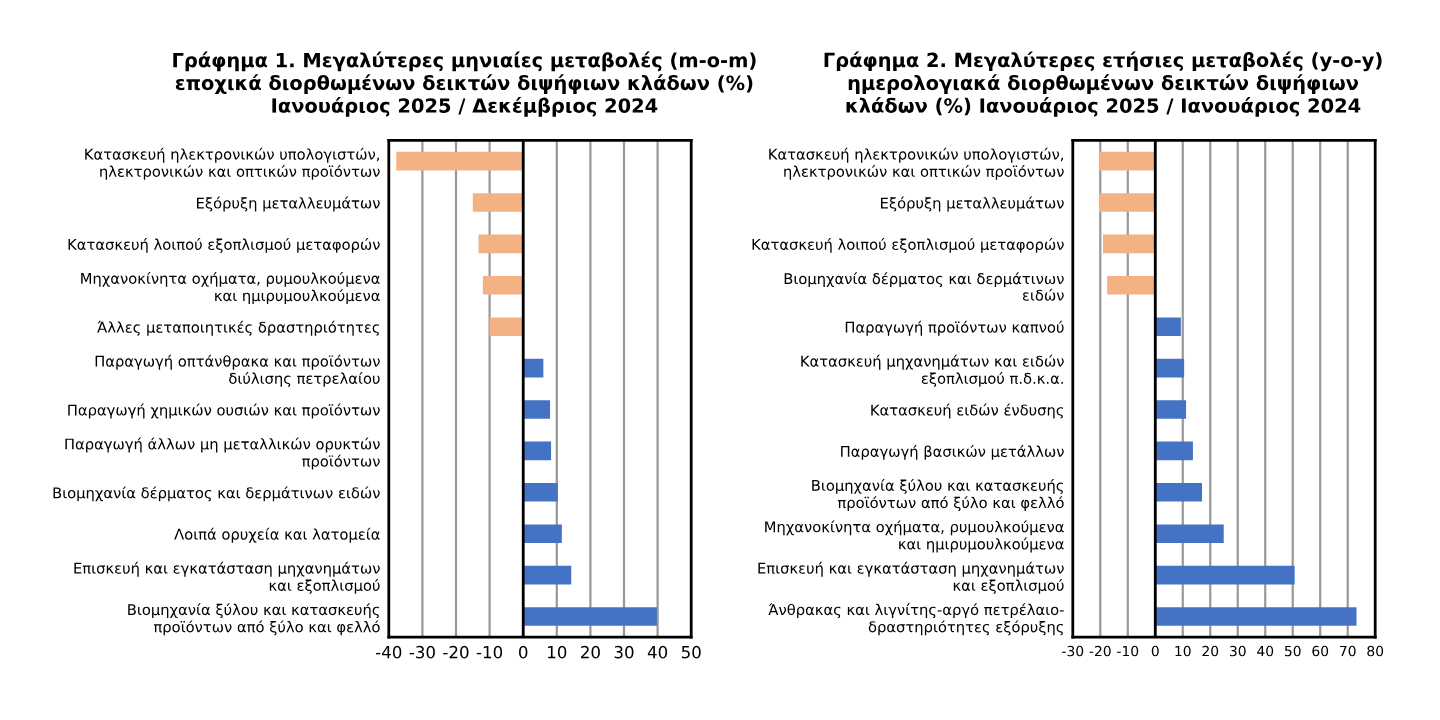 The image size is (1440, 720). What do you see at coordinates (657, 652) in the screenshot?
I see `x-tick-label: 40` at bounding box center [657, 652].